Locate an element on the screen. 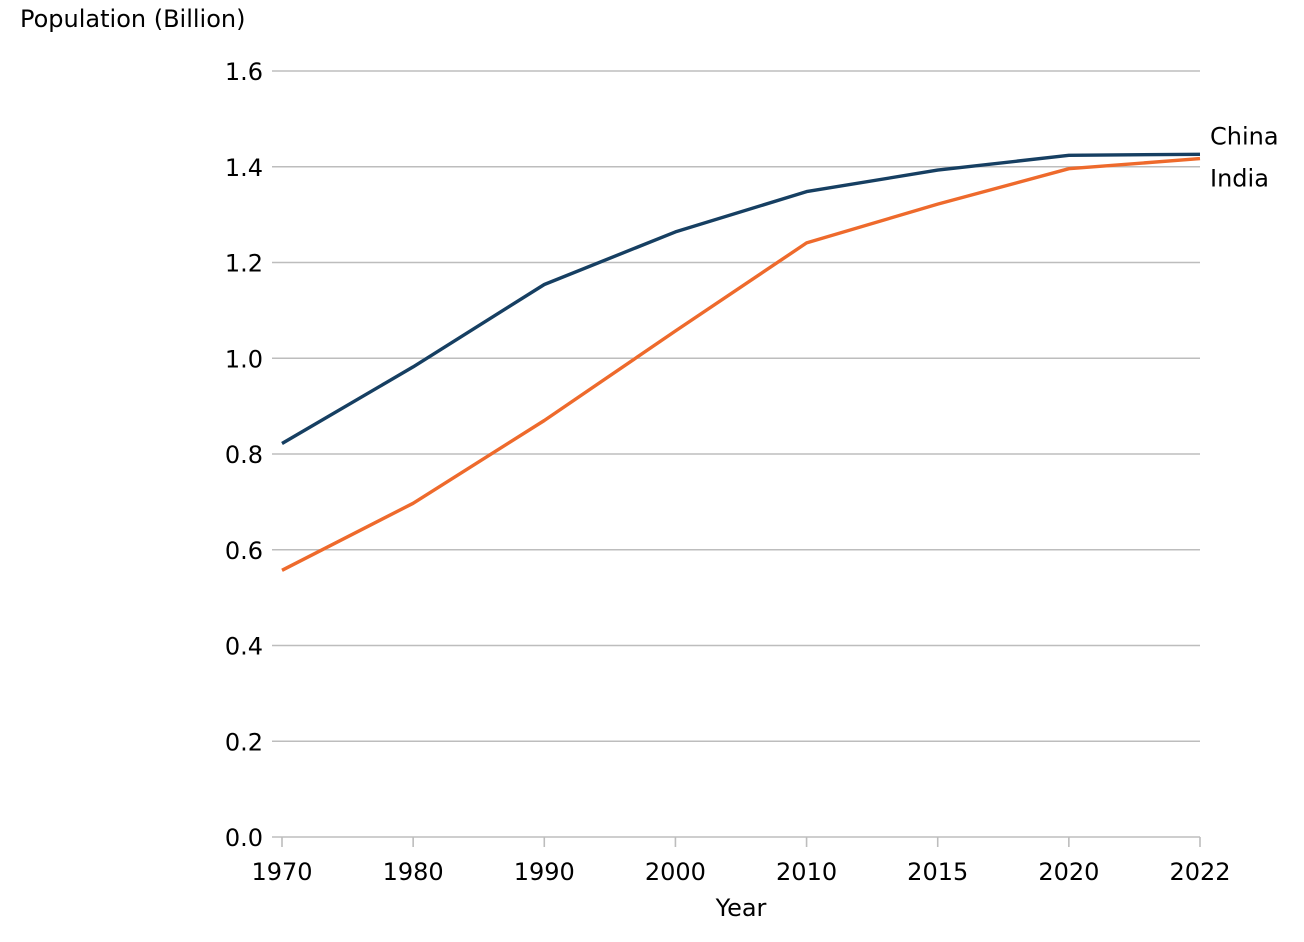 The image size is (1304, 942). y-tick-label: 0.4 is located at coordinates (244, 647).